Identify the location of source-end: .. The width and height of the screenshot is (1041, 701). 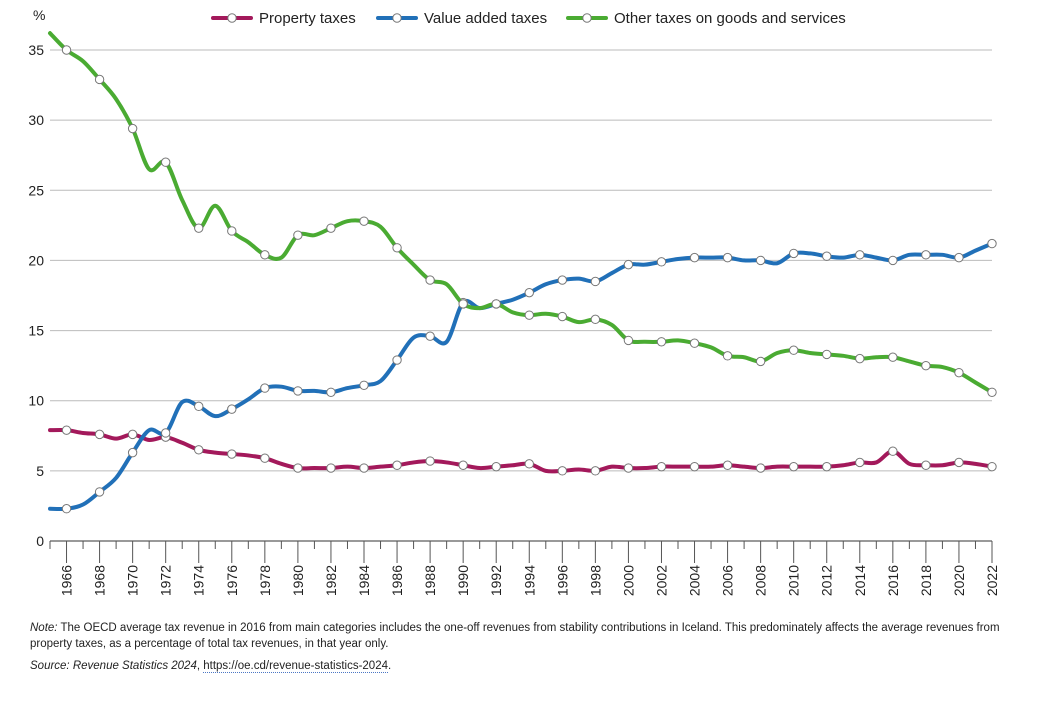
(390, 666).